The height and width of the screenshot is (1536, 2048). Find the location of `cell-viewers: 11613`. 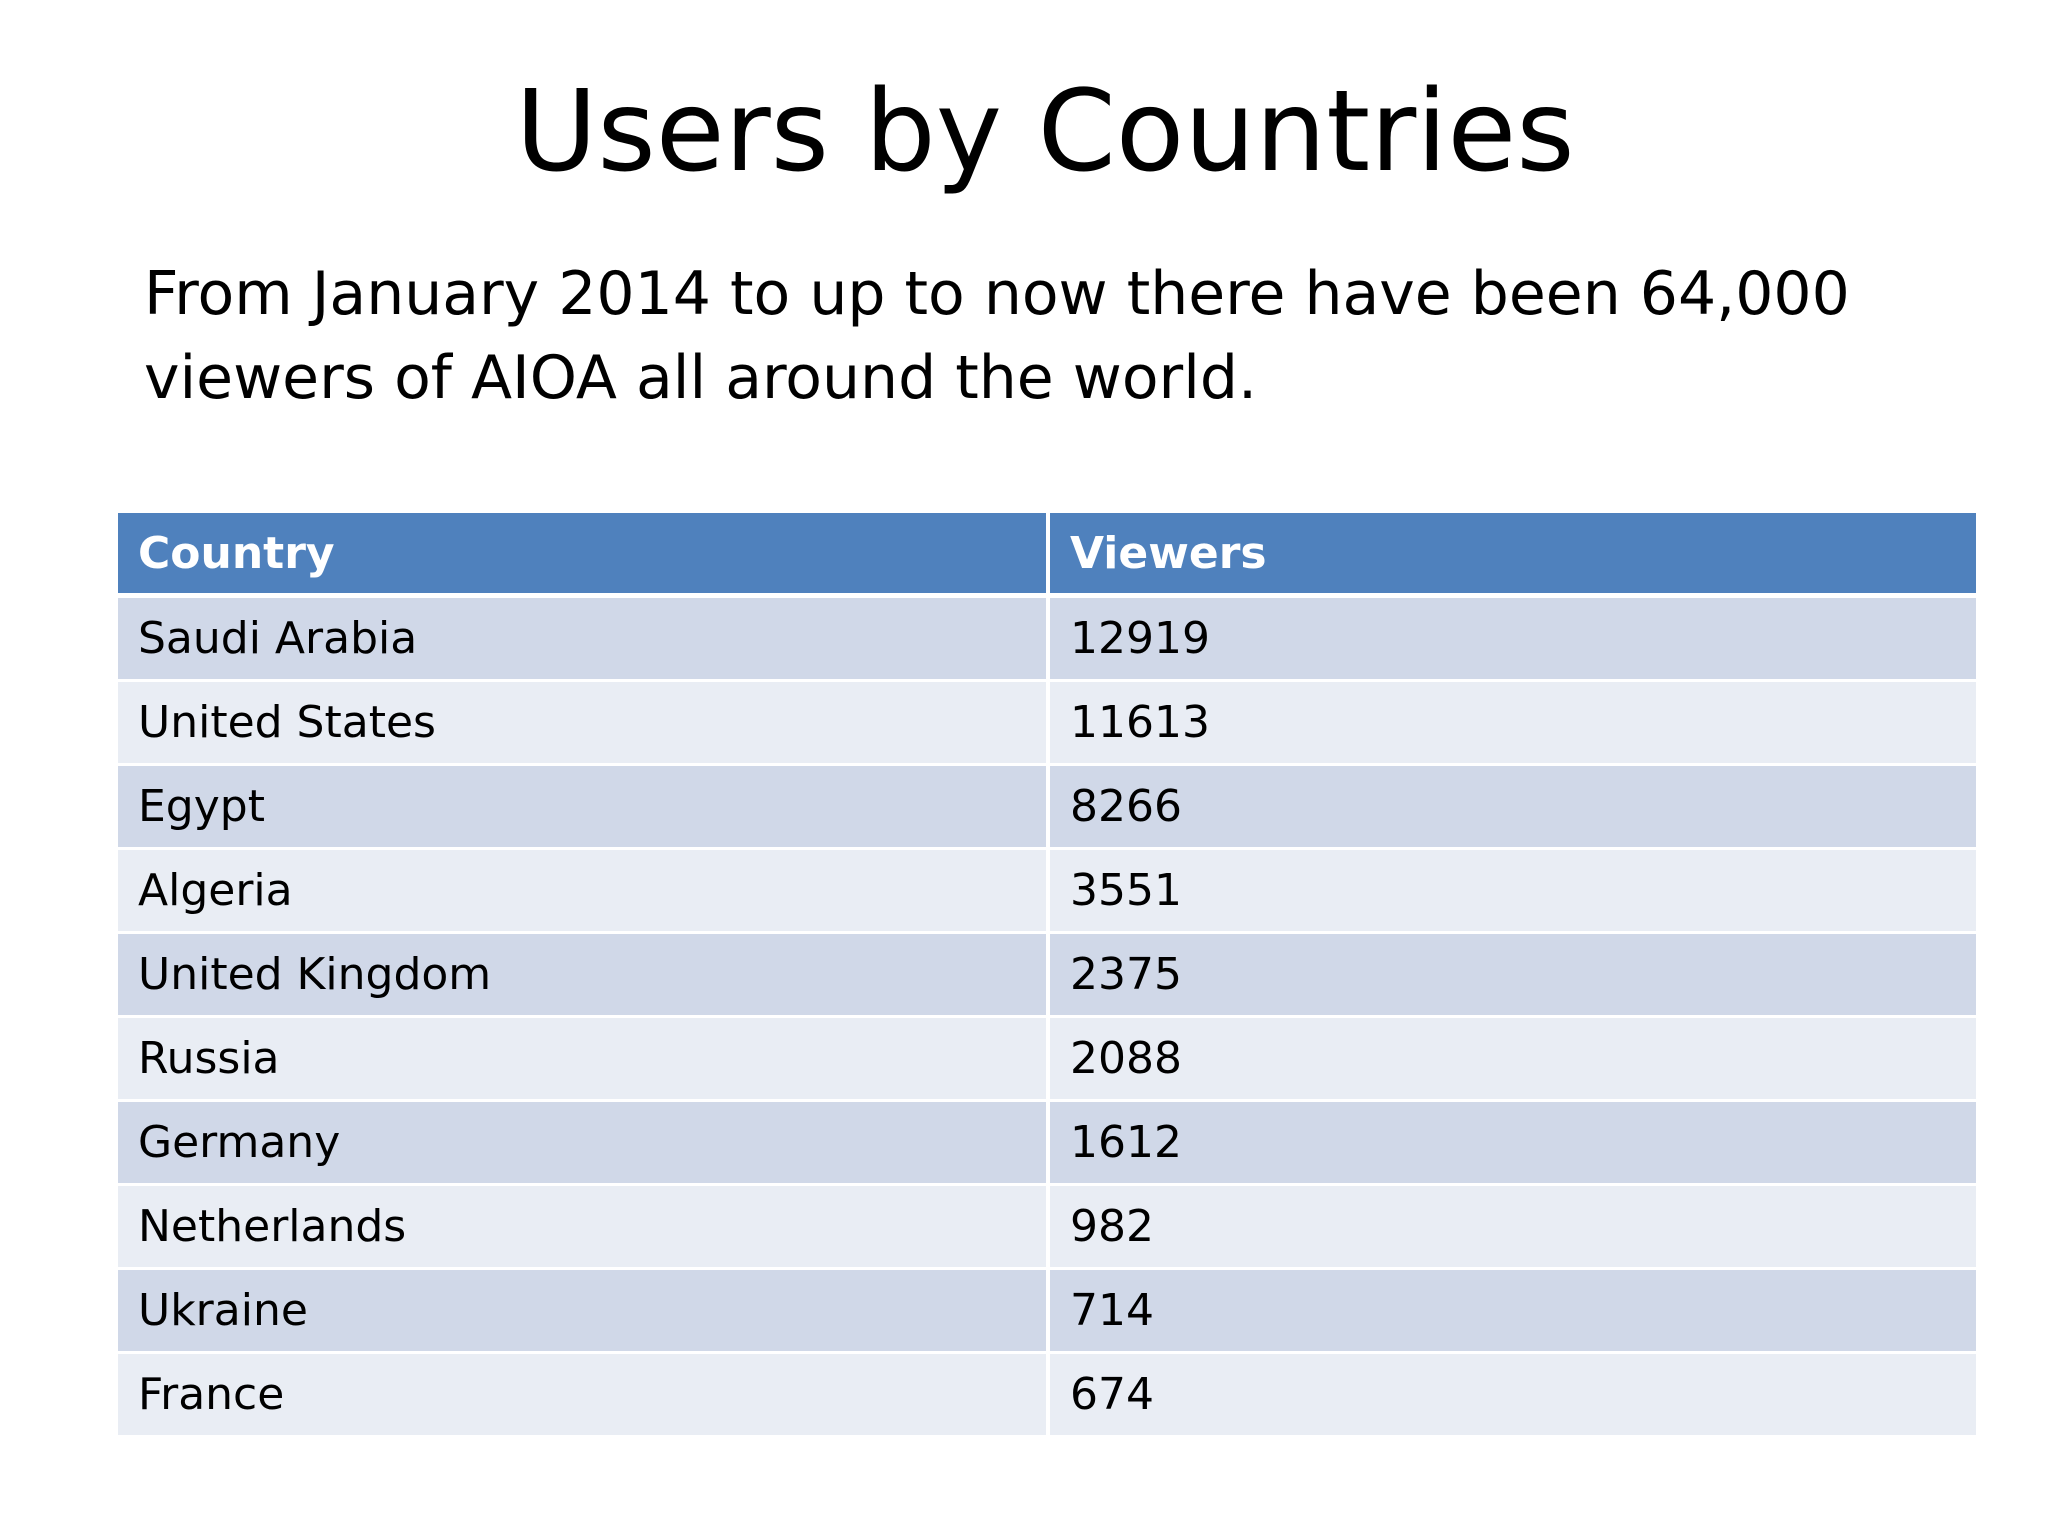

cell-viewers: 11613 is located at coordinates (1511, 722).